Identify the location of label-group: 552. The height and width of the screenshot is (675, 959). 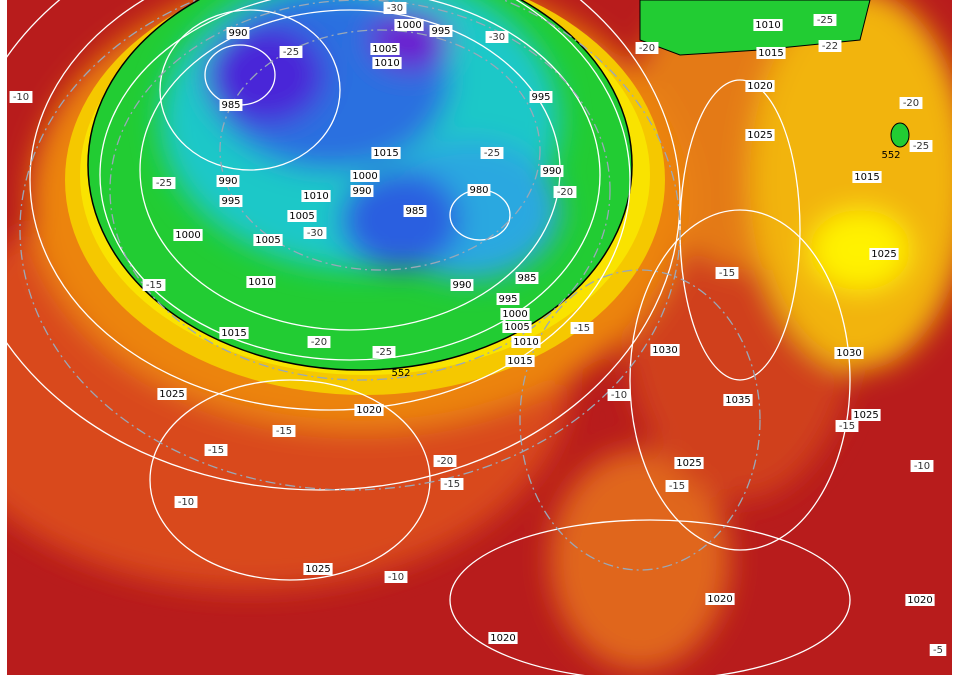
(400, 373).